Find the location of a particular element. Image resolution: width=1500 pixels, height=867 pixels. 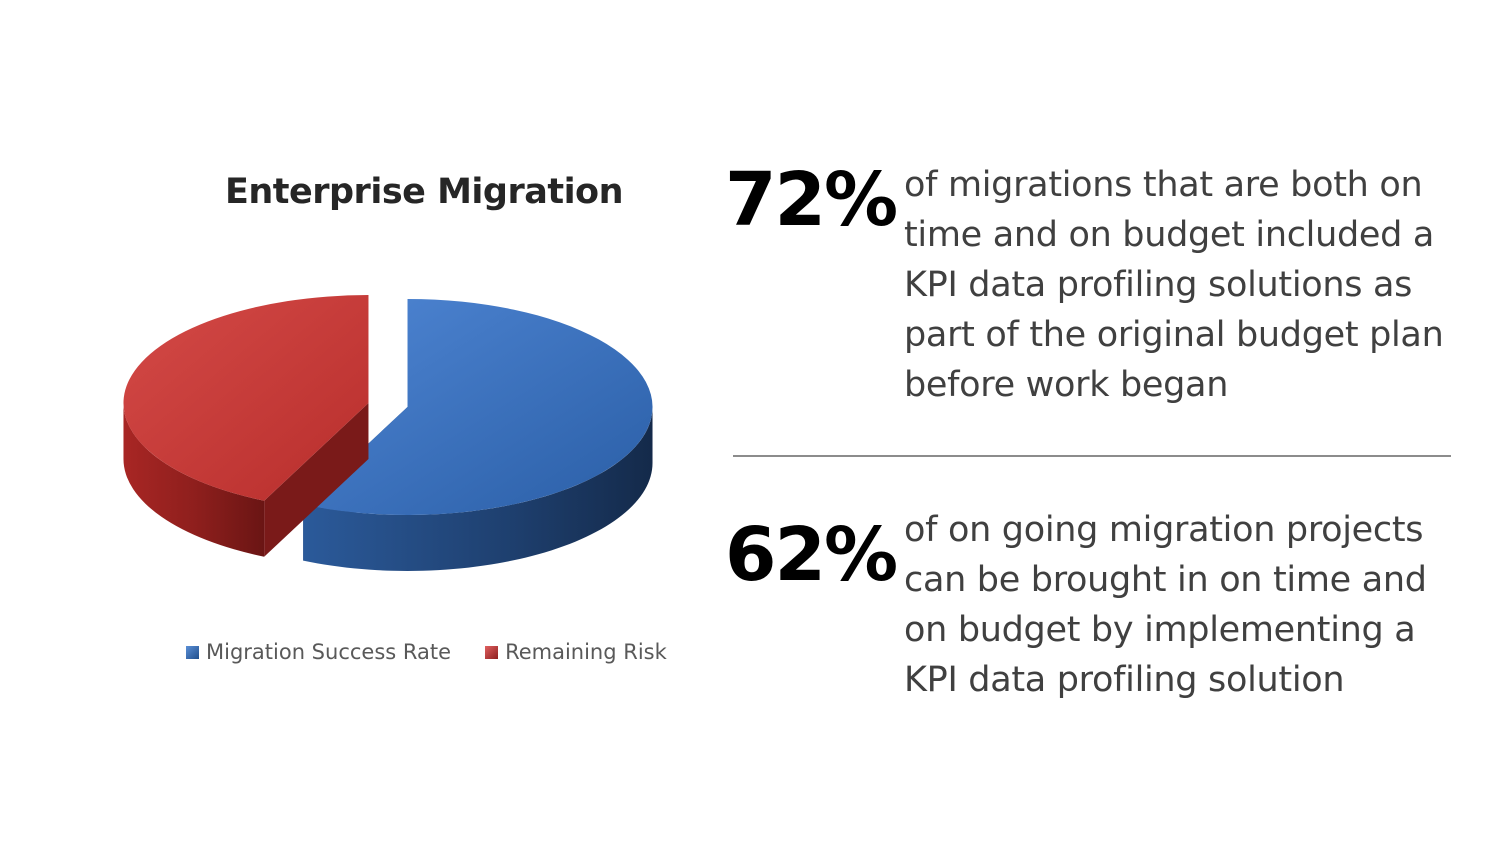

chart-title: Enterprise Migration is located at coordinates (424, 192).